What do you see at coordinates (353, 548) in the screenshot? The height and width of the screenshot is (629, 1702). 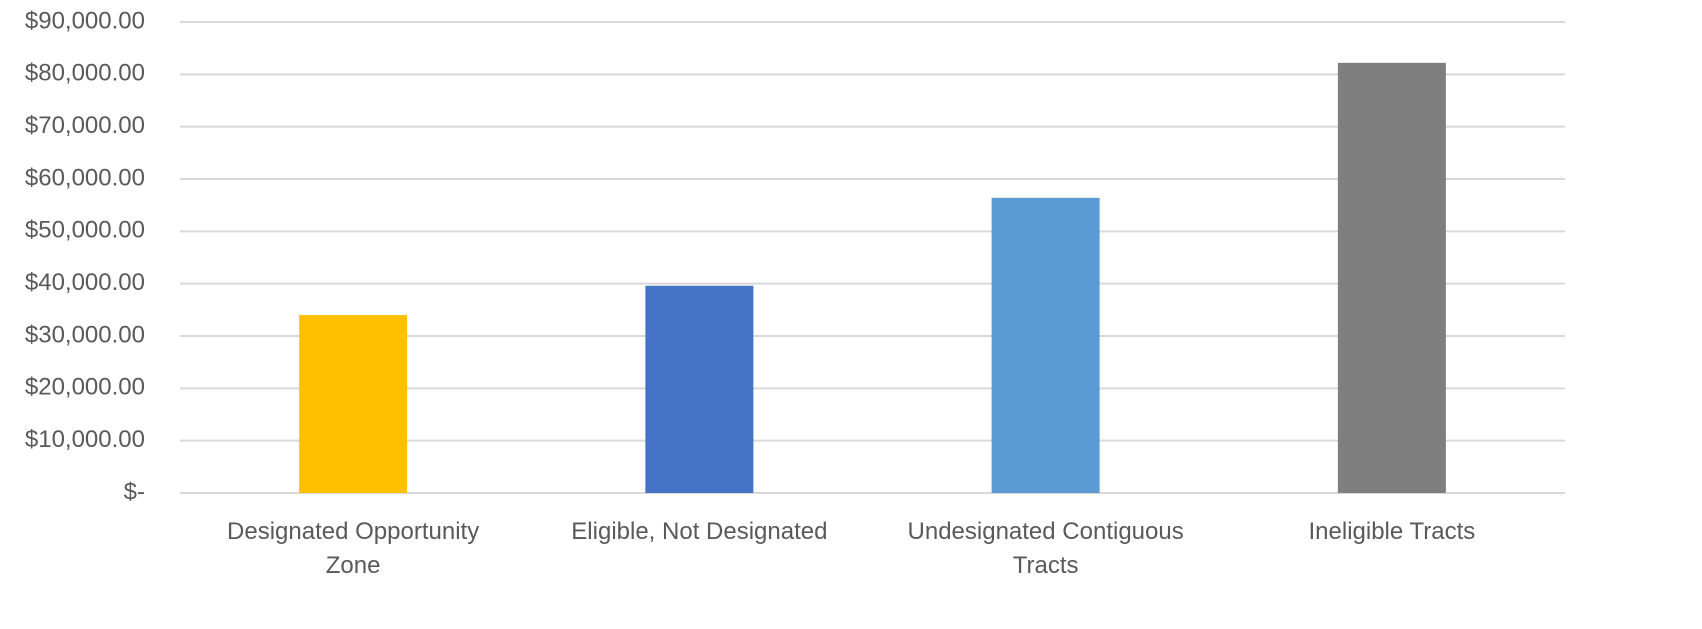 I see `x-tick-label: Designated Opportunity Zone` at bounding box center [353, 548].